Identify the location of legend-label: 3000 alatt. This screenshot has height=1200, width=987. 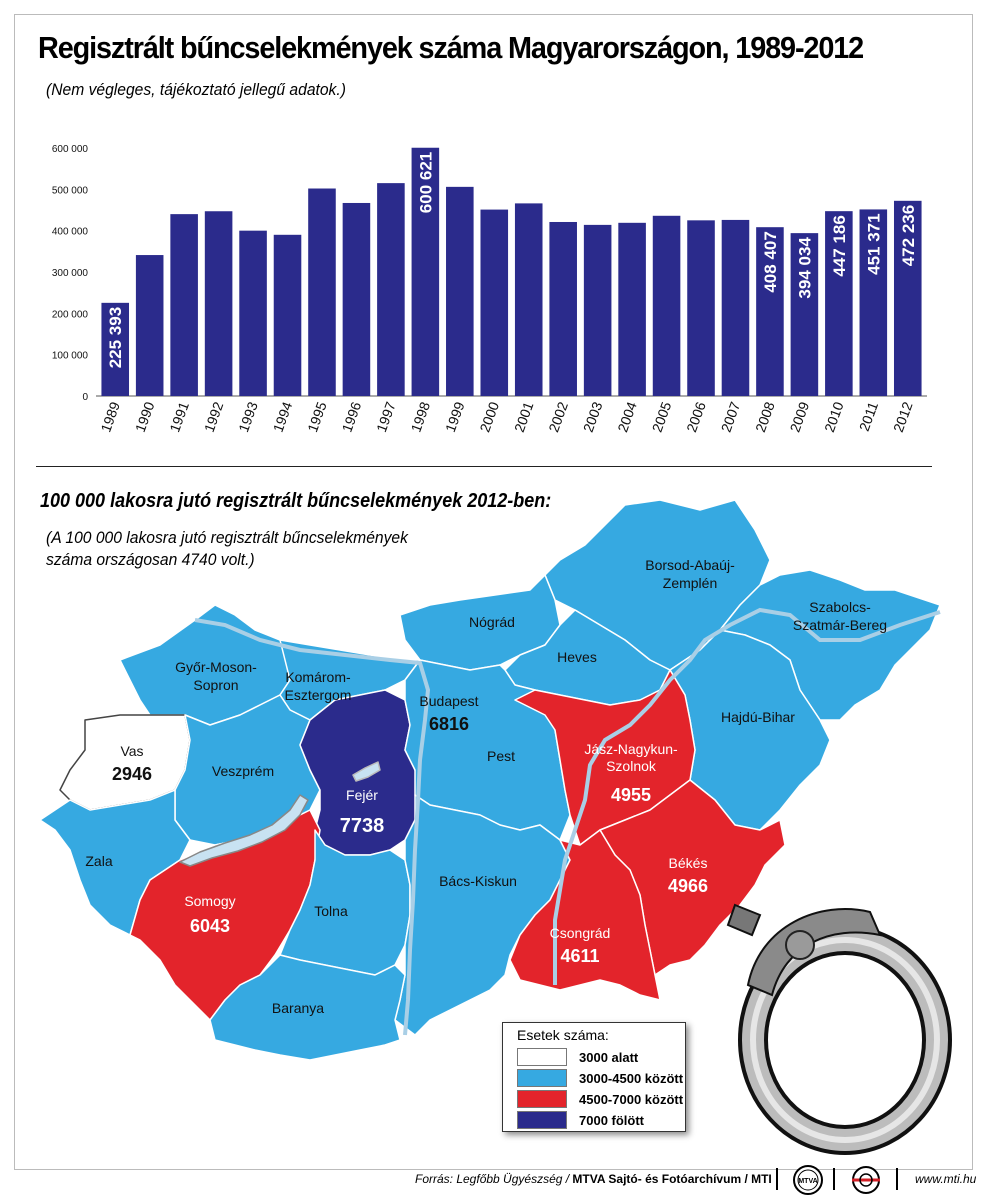
(609, 1057).